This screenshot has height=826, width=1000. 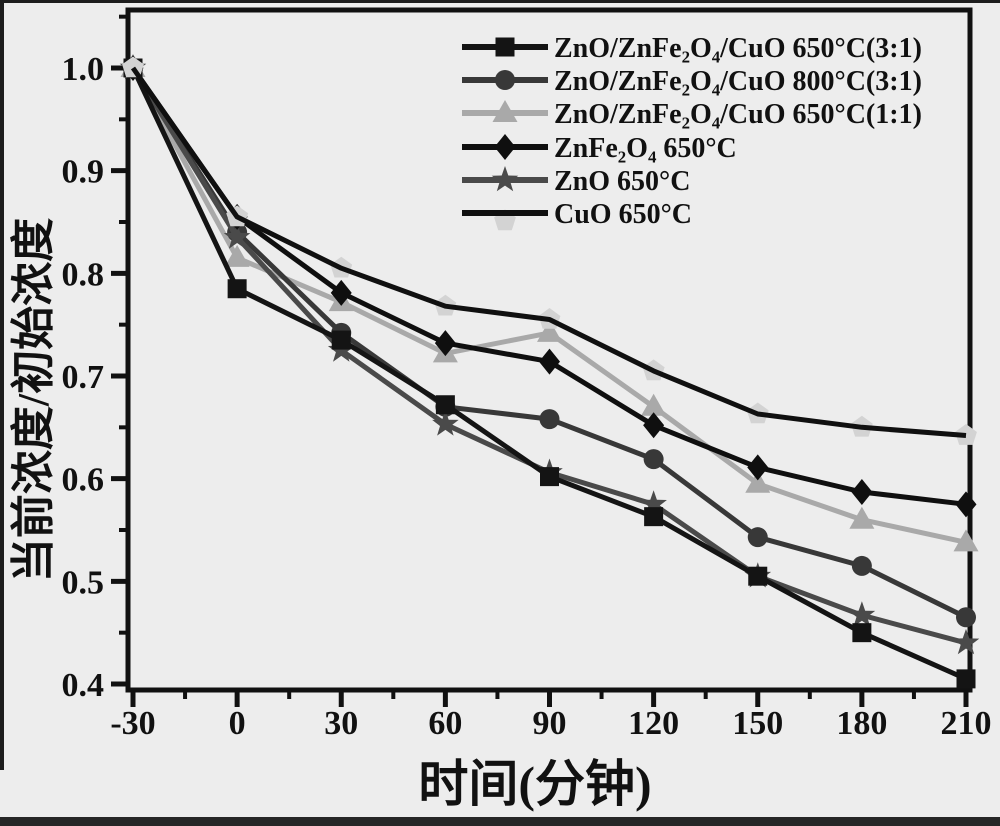 What do you see at coordinates (500, 821) in the screenshot?
I see `scan-edge-bottom` at bounding box center [500, 821].